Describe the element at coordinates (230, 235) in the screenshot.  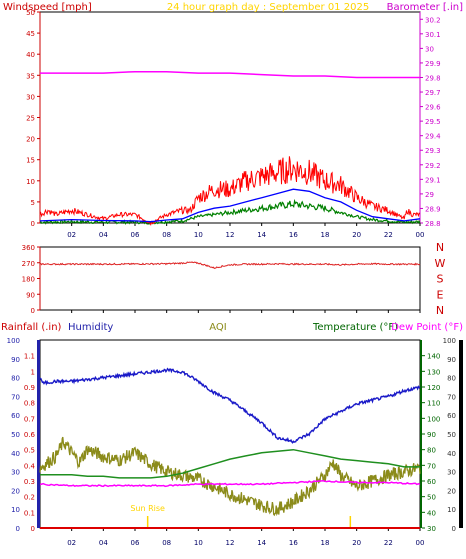
I see `wind-x-tick-label: 12` at that location.